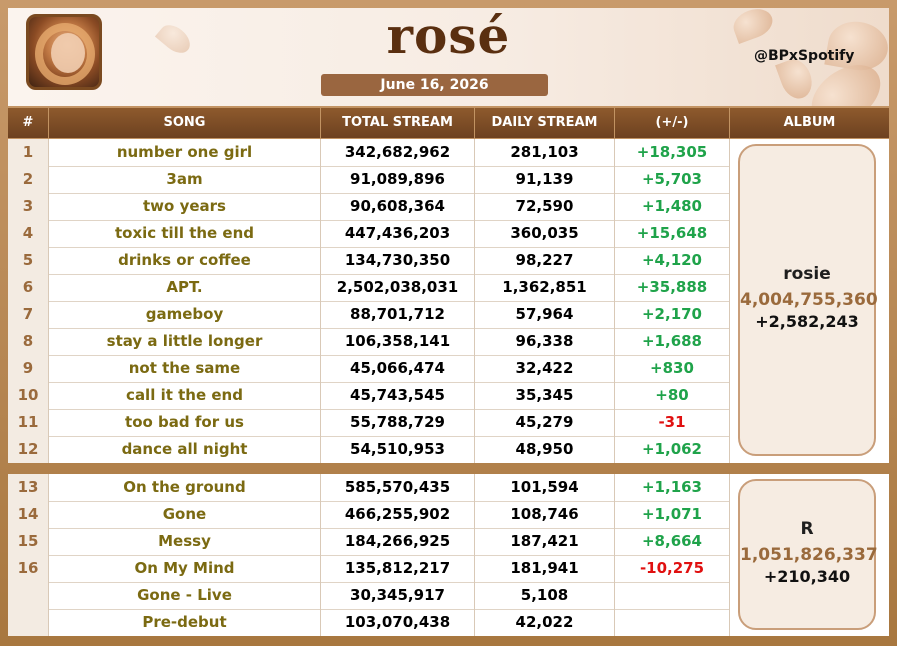 This screenshot has width=897, height=646. Describe the element at coordinates (544, 487) in the screenshot. I see `daily-stream-cell: 101,594` at that location.